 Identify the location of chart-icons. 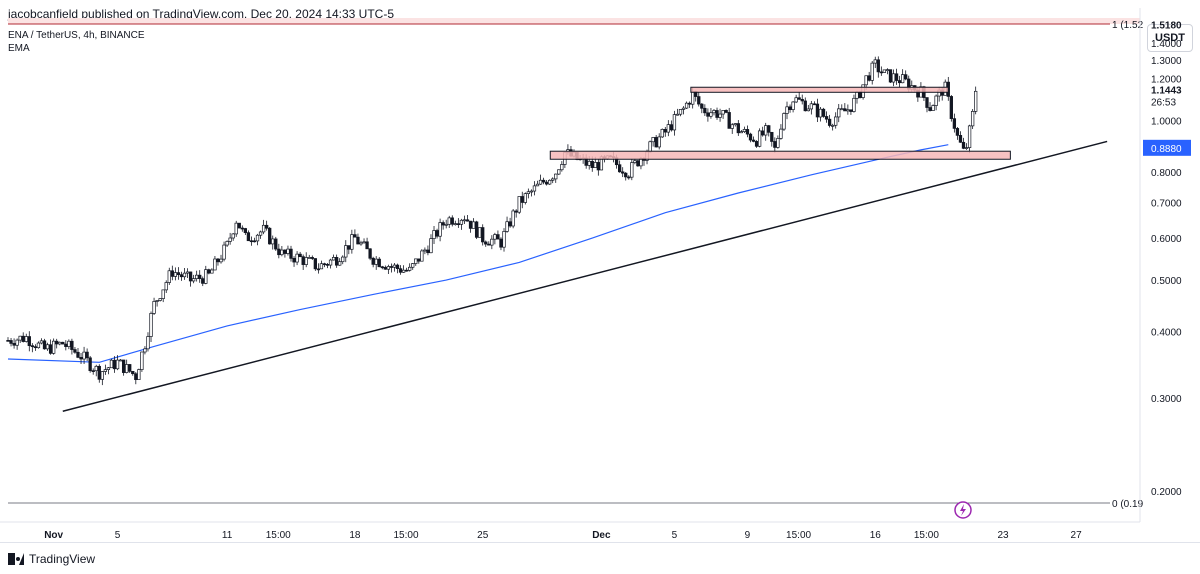
(963, 510).